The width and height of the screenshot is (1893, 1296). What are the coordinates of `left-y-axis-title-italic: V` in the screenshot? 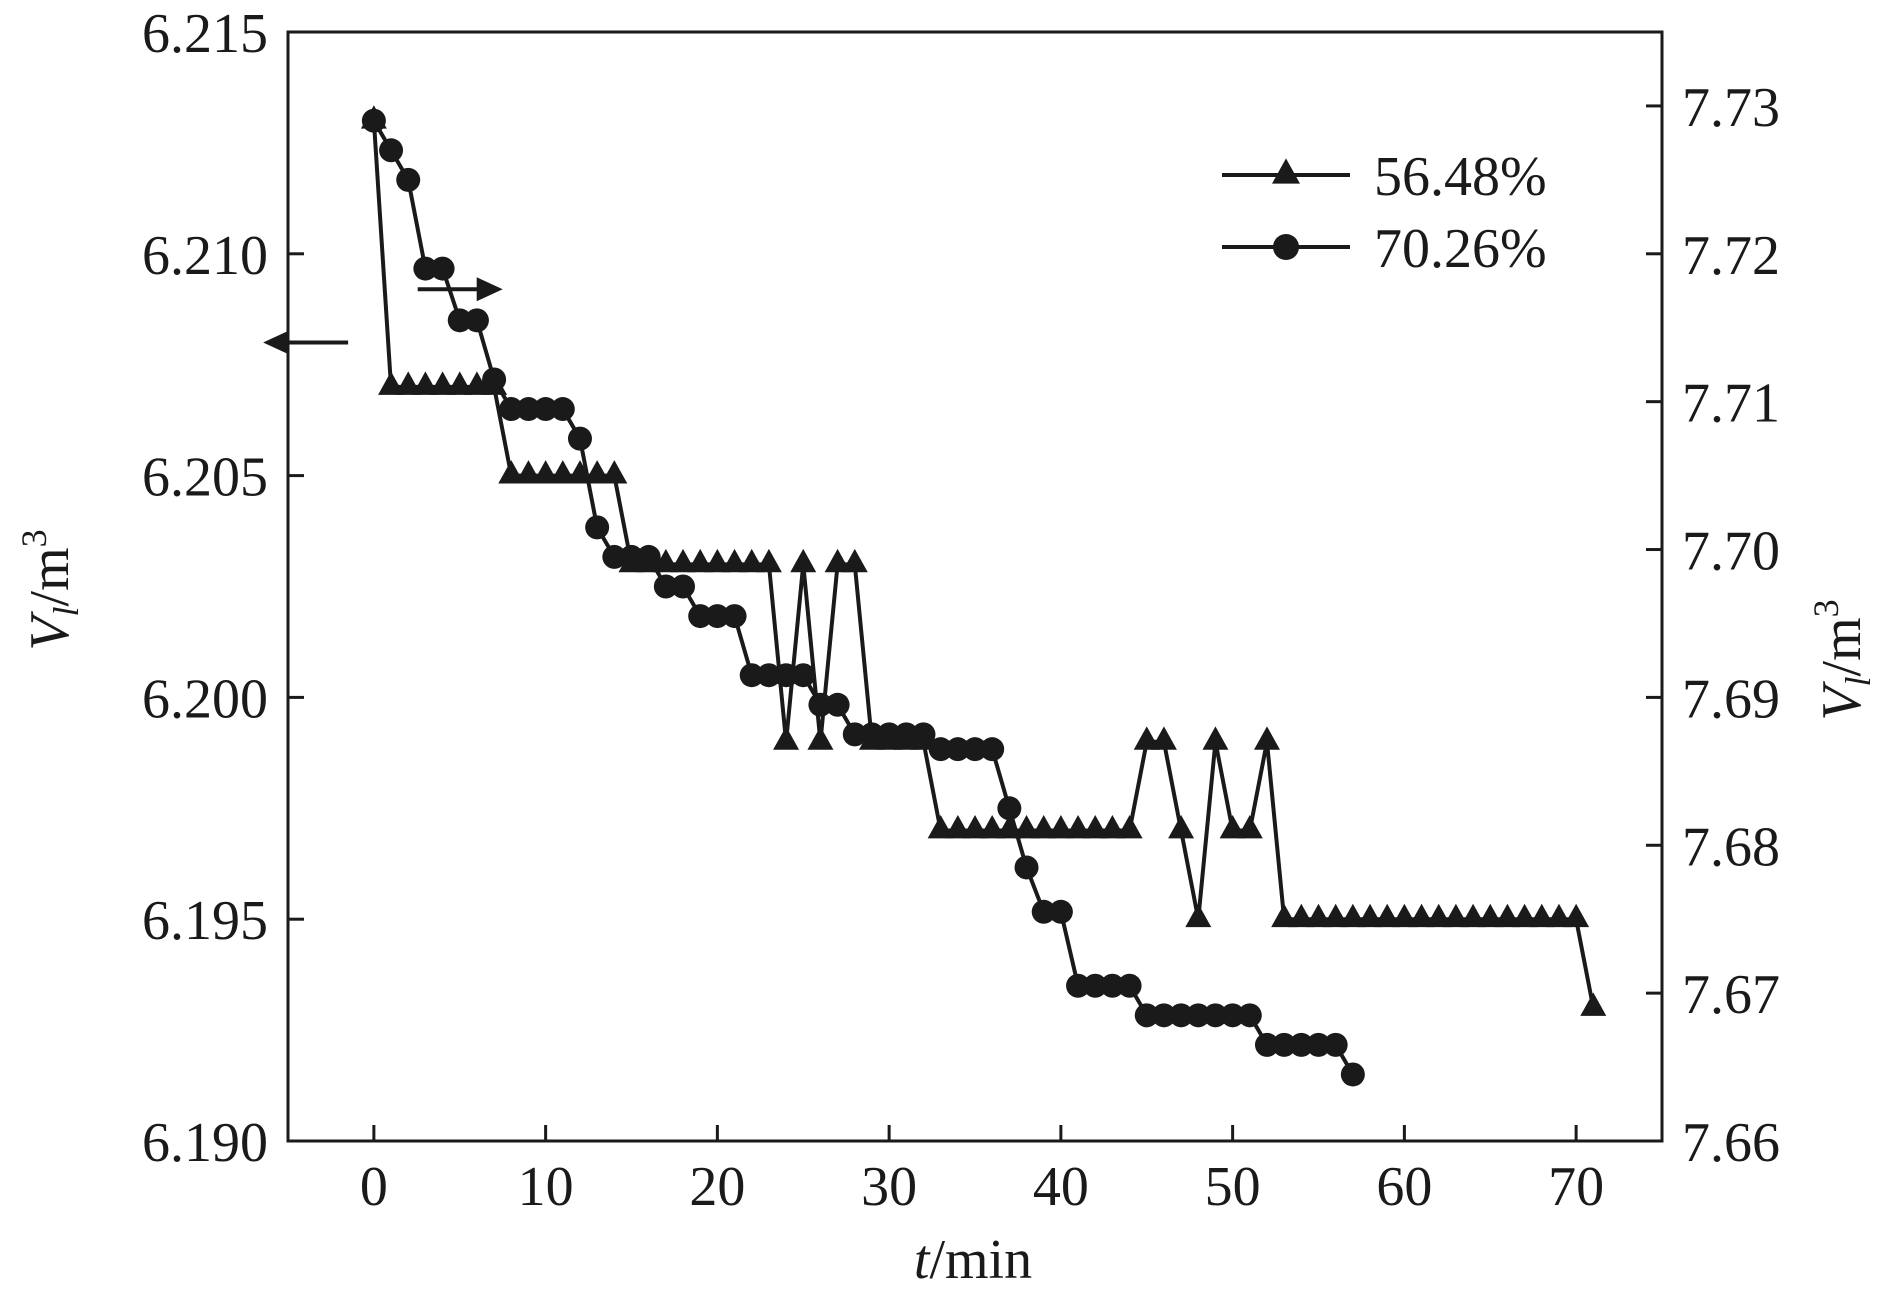 It's located at (50, 631).